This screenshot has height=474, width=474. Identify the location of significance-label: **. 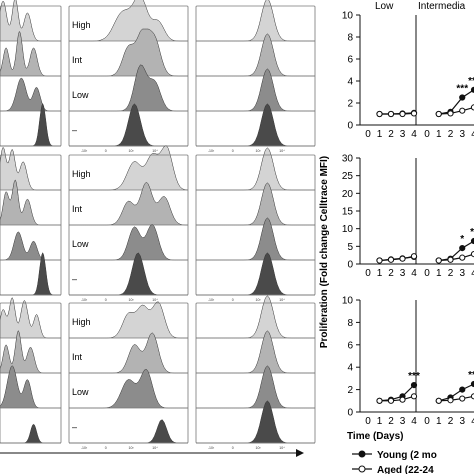
(472, 232).